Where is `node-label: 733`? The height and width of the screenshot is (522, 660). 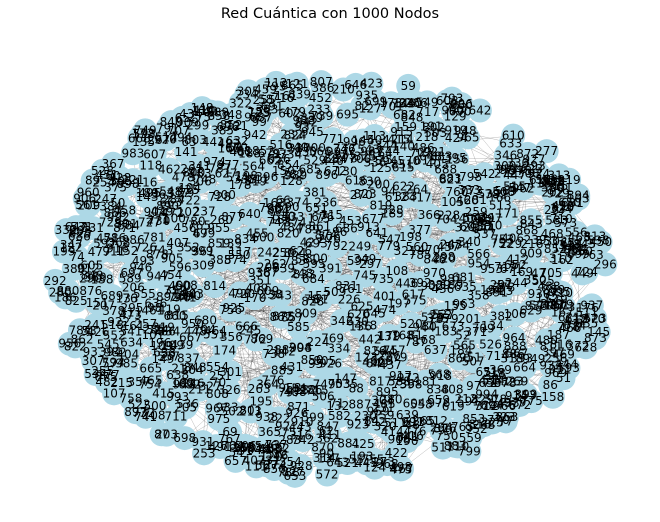
node-label: 733 is located at coordinates (402, 104).